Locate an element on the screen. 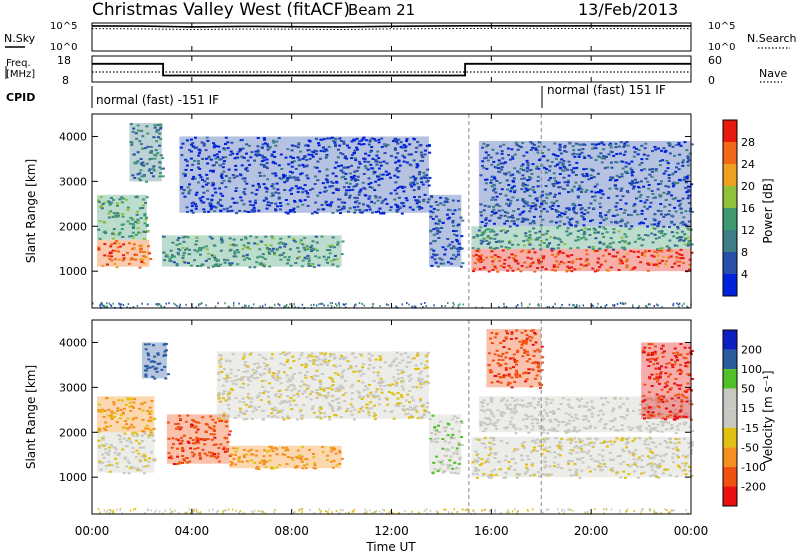 This screenshot has height=554, width=800. noise-right-tick-top: 10^5 is located at coordinates (721, 26).